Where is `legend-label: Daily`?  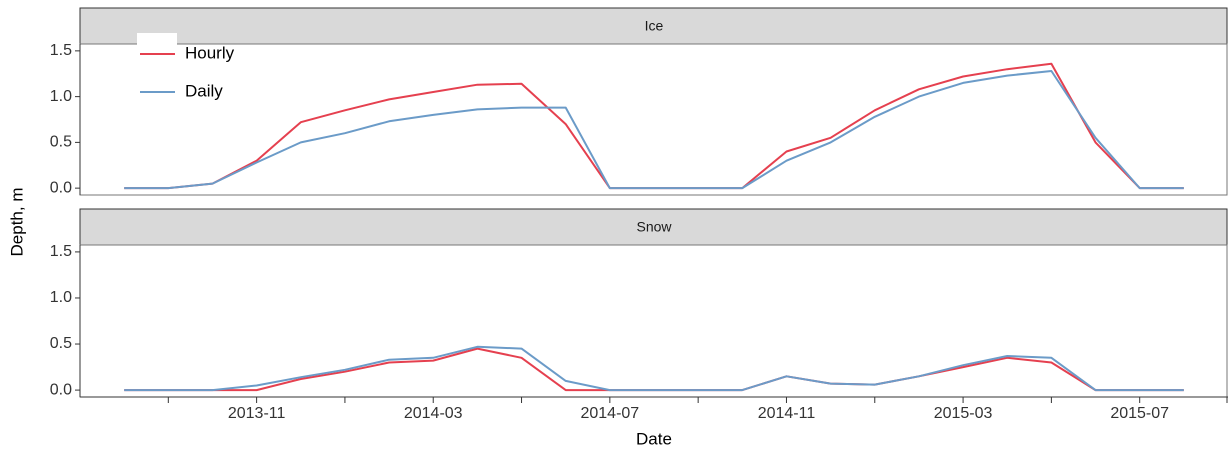 legend-label: Daily is located at coordinates (204, 90).